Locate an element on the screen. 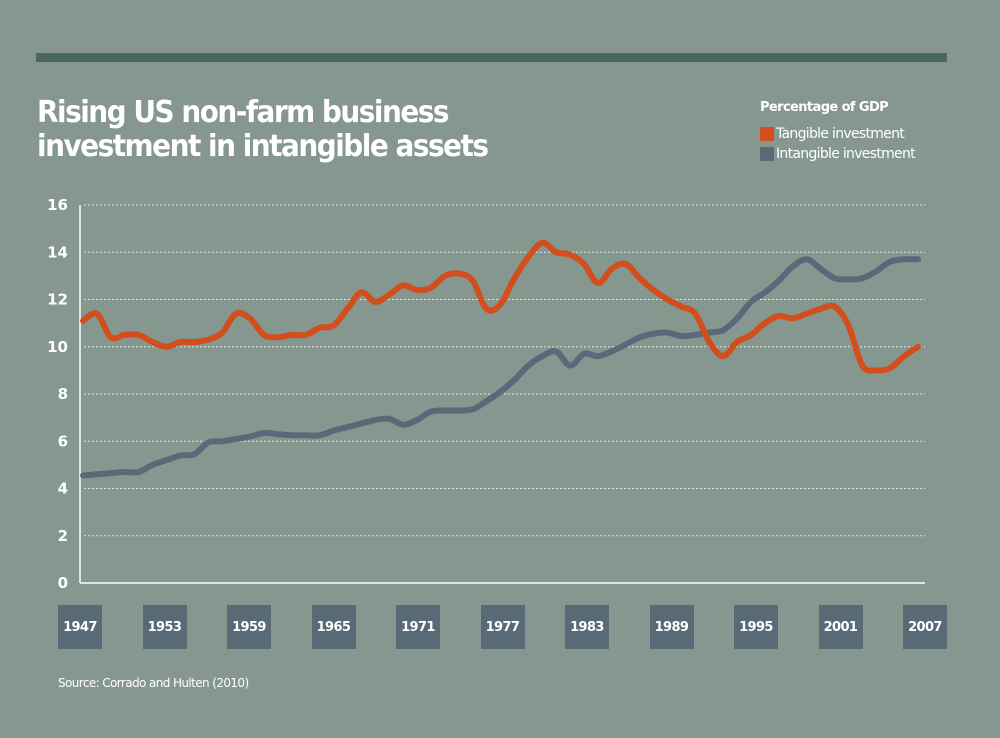 The image size is (1000, 738). legend-item-intangible: Intangible investment is located at coordinates (838, 154).